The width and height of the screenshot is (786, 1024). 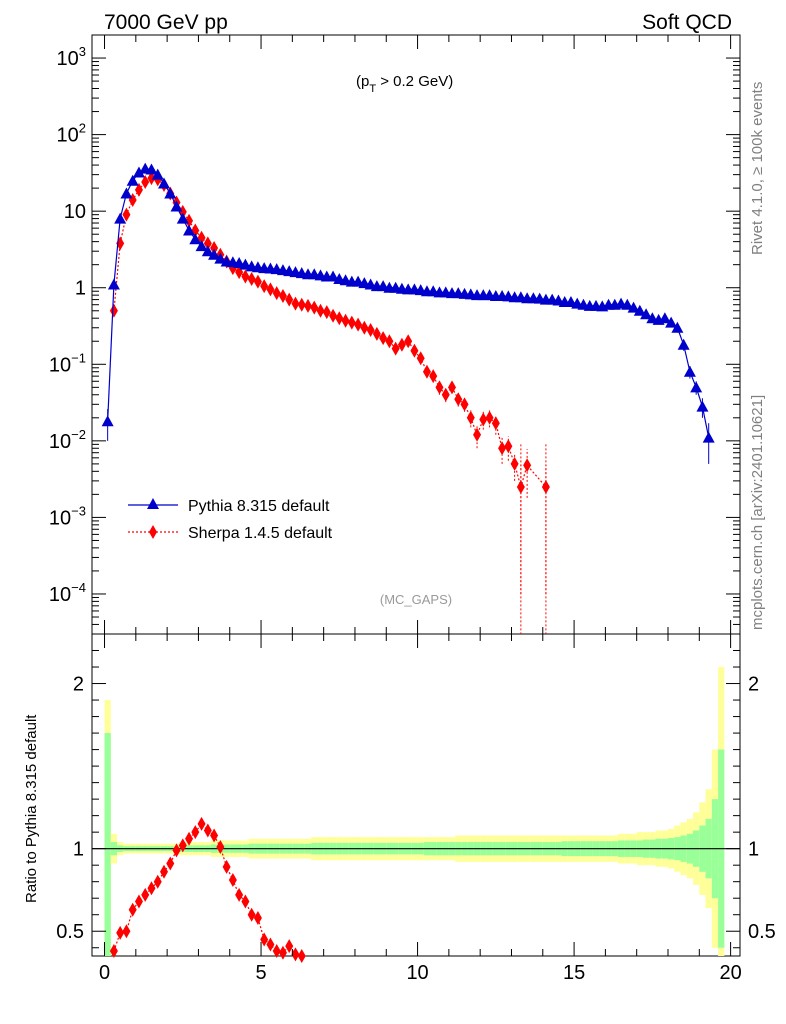 I want to click on ratio-y-tick-label-right: 2, so click(x=753, y=685).